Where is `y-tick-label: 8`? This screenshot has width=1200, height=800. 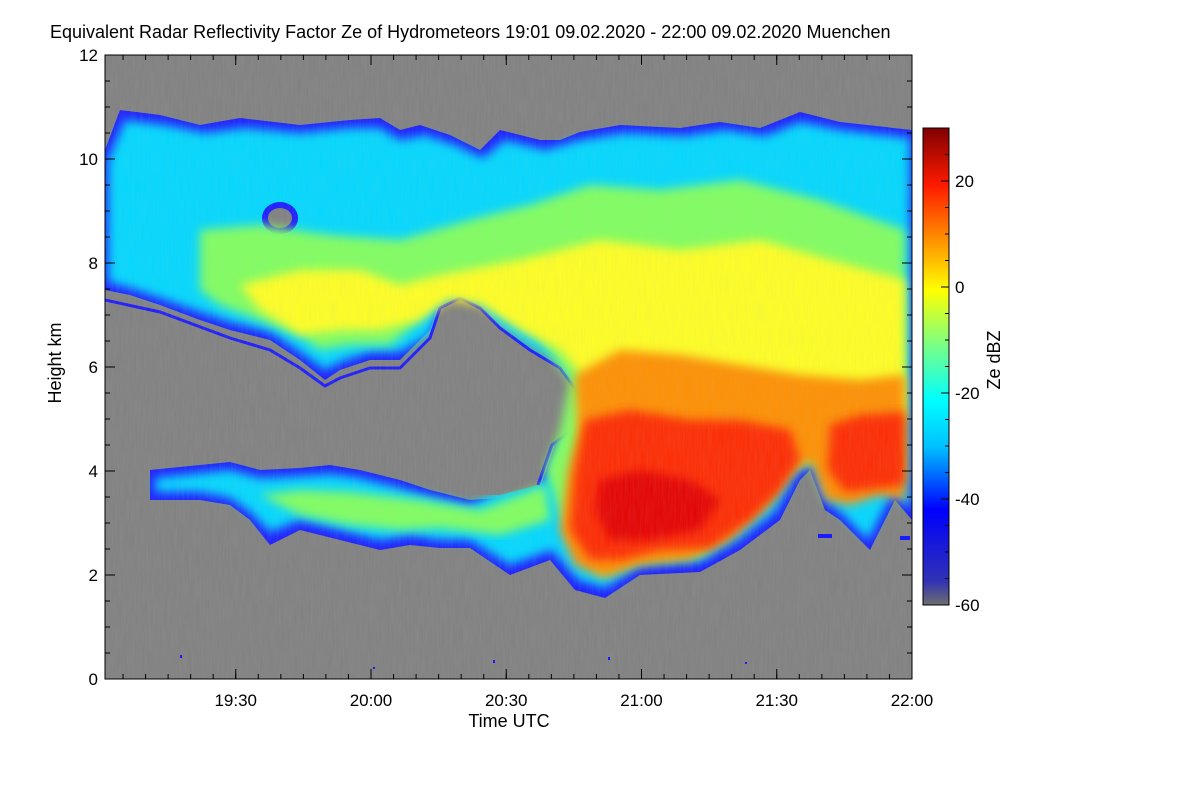
y-tick-label: 8 is located at coordinates (93, 263).